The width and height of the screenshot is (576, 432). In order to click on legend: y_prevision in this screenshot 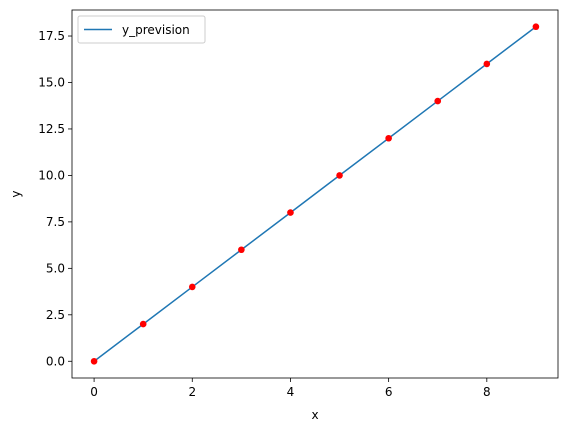, I will do `click(141, 29)`.